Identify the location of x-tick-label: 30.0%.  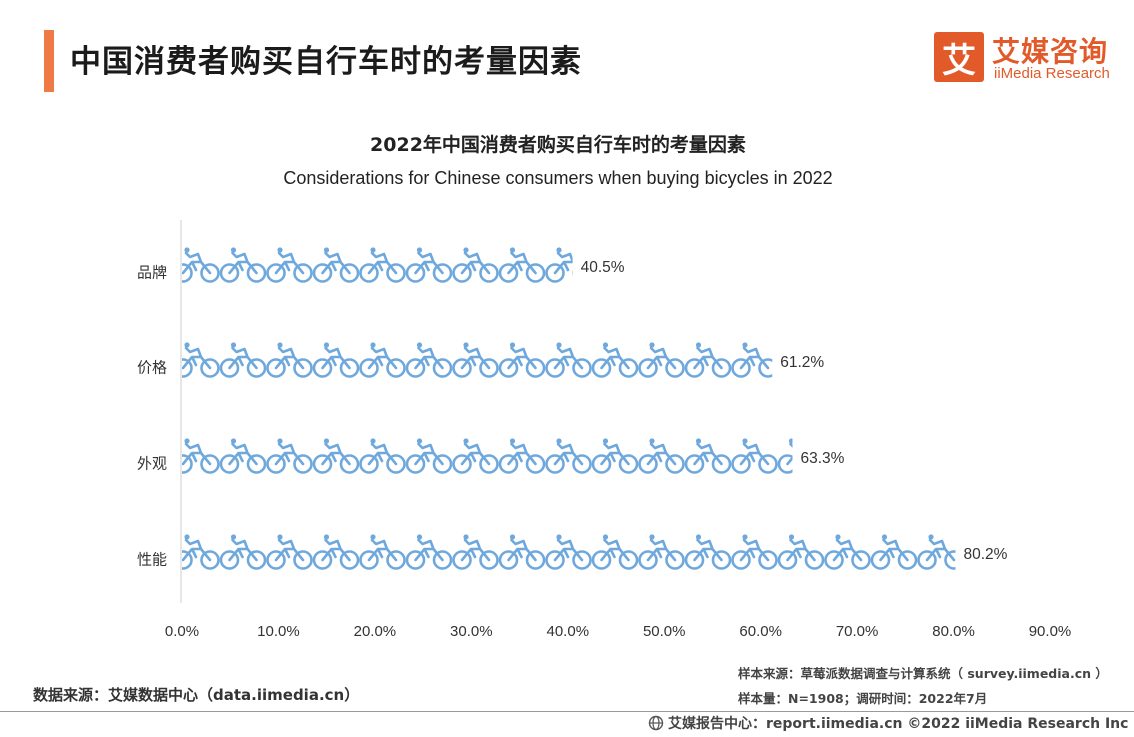
(471, 631).